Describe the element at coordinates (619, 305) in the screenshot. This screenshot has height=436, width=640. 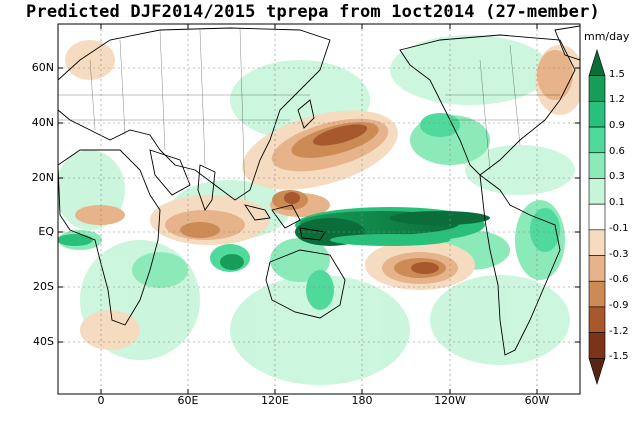
I see `colorbar-level-label: -0.9` at that location.